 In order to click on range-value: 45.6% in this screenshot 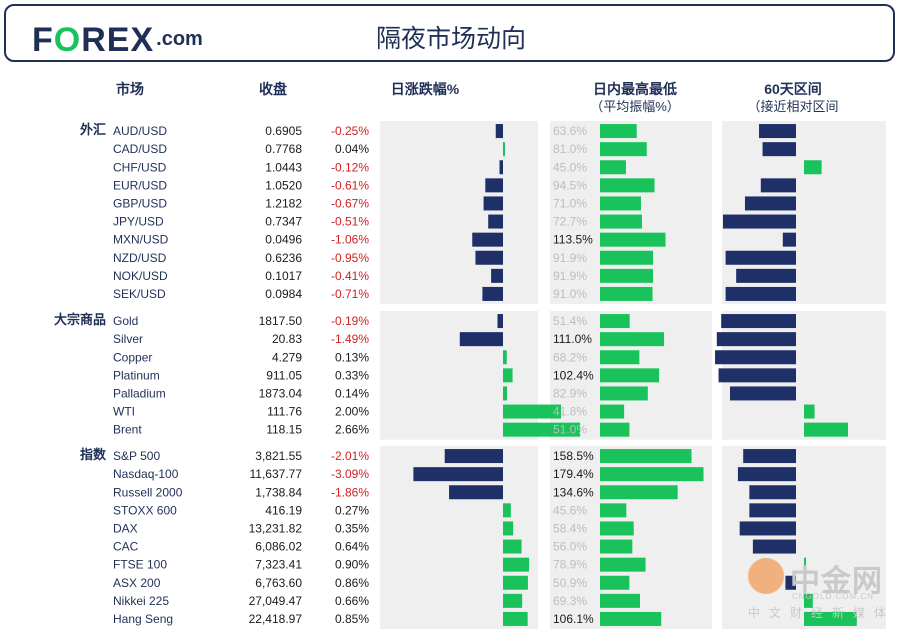, I will do `click(570, 510)`.